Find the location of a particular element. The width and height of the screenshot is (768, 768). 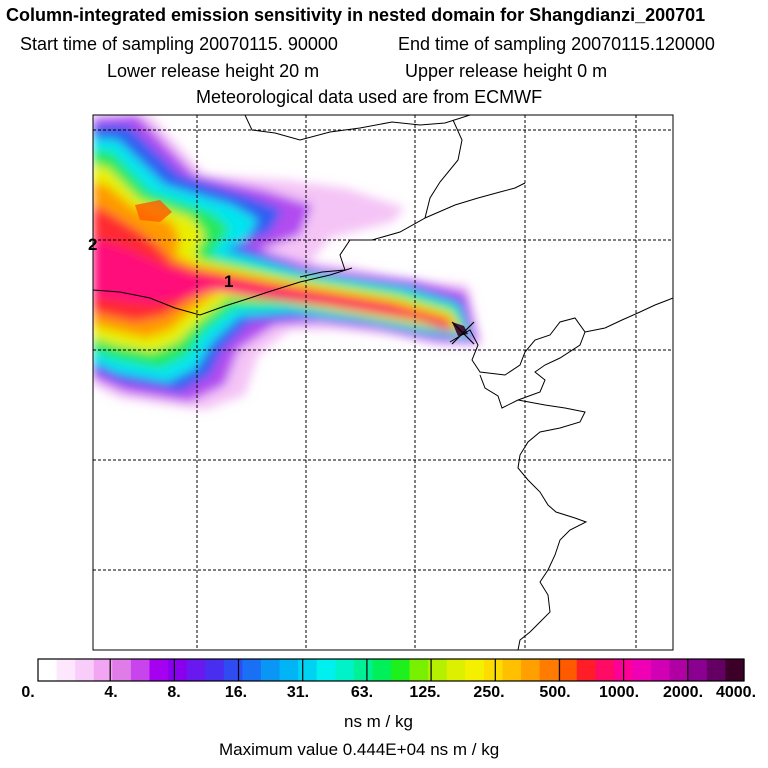

colorbar is located at coordinates (391, 670).